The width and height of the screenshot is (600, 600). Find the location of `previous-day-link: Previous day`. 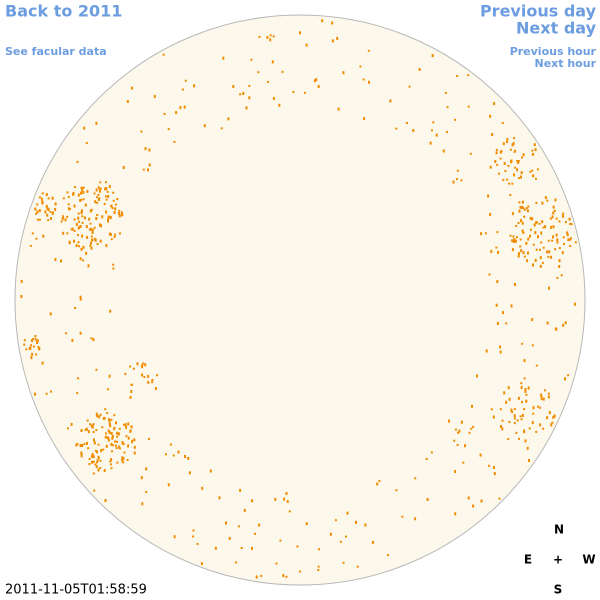

previous-day-link: Previous day is located at coordinates (538, 11).